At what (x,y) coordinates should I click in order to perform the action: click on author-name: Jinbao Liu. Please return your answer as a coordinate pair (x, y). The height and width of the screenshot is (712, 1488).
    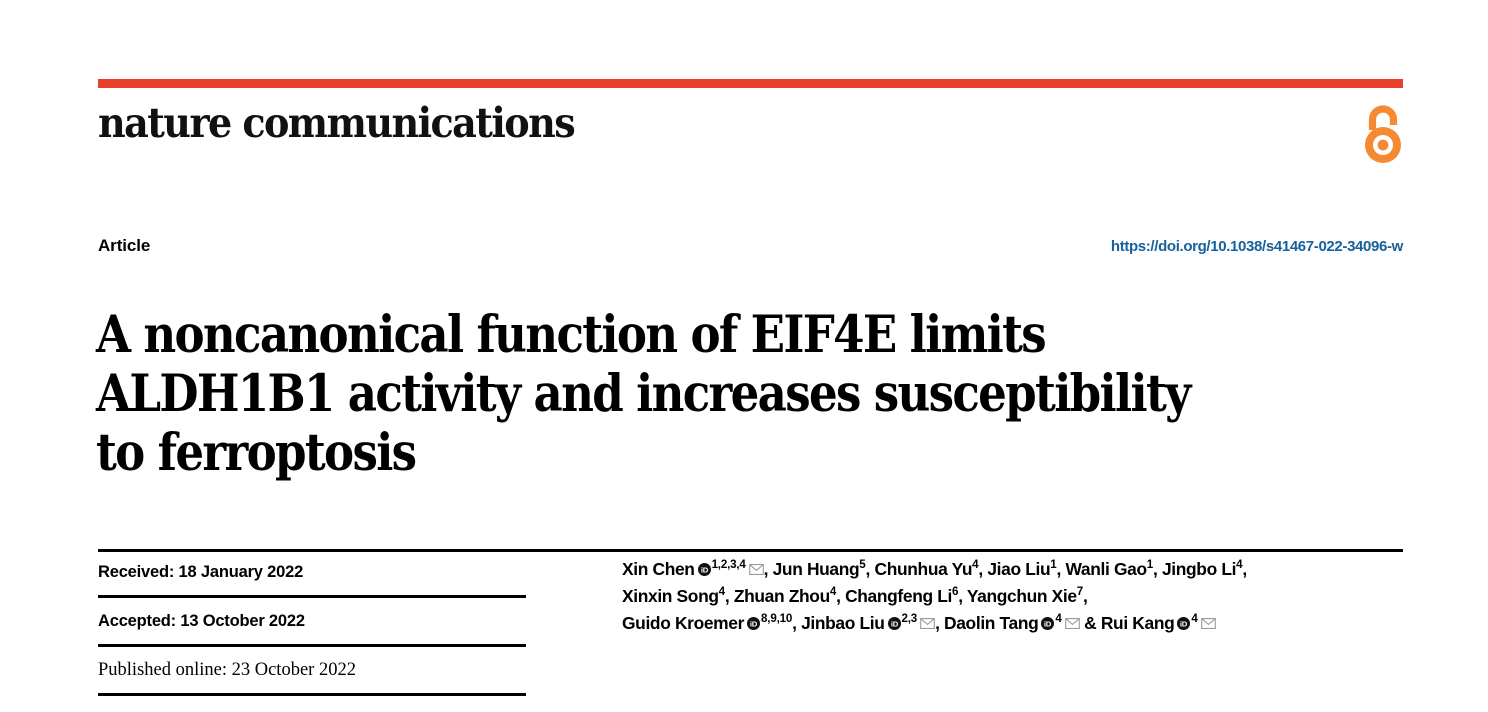
    Looking at the image, I should click on (843, 623).